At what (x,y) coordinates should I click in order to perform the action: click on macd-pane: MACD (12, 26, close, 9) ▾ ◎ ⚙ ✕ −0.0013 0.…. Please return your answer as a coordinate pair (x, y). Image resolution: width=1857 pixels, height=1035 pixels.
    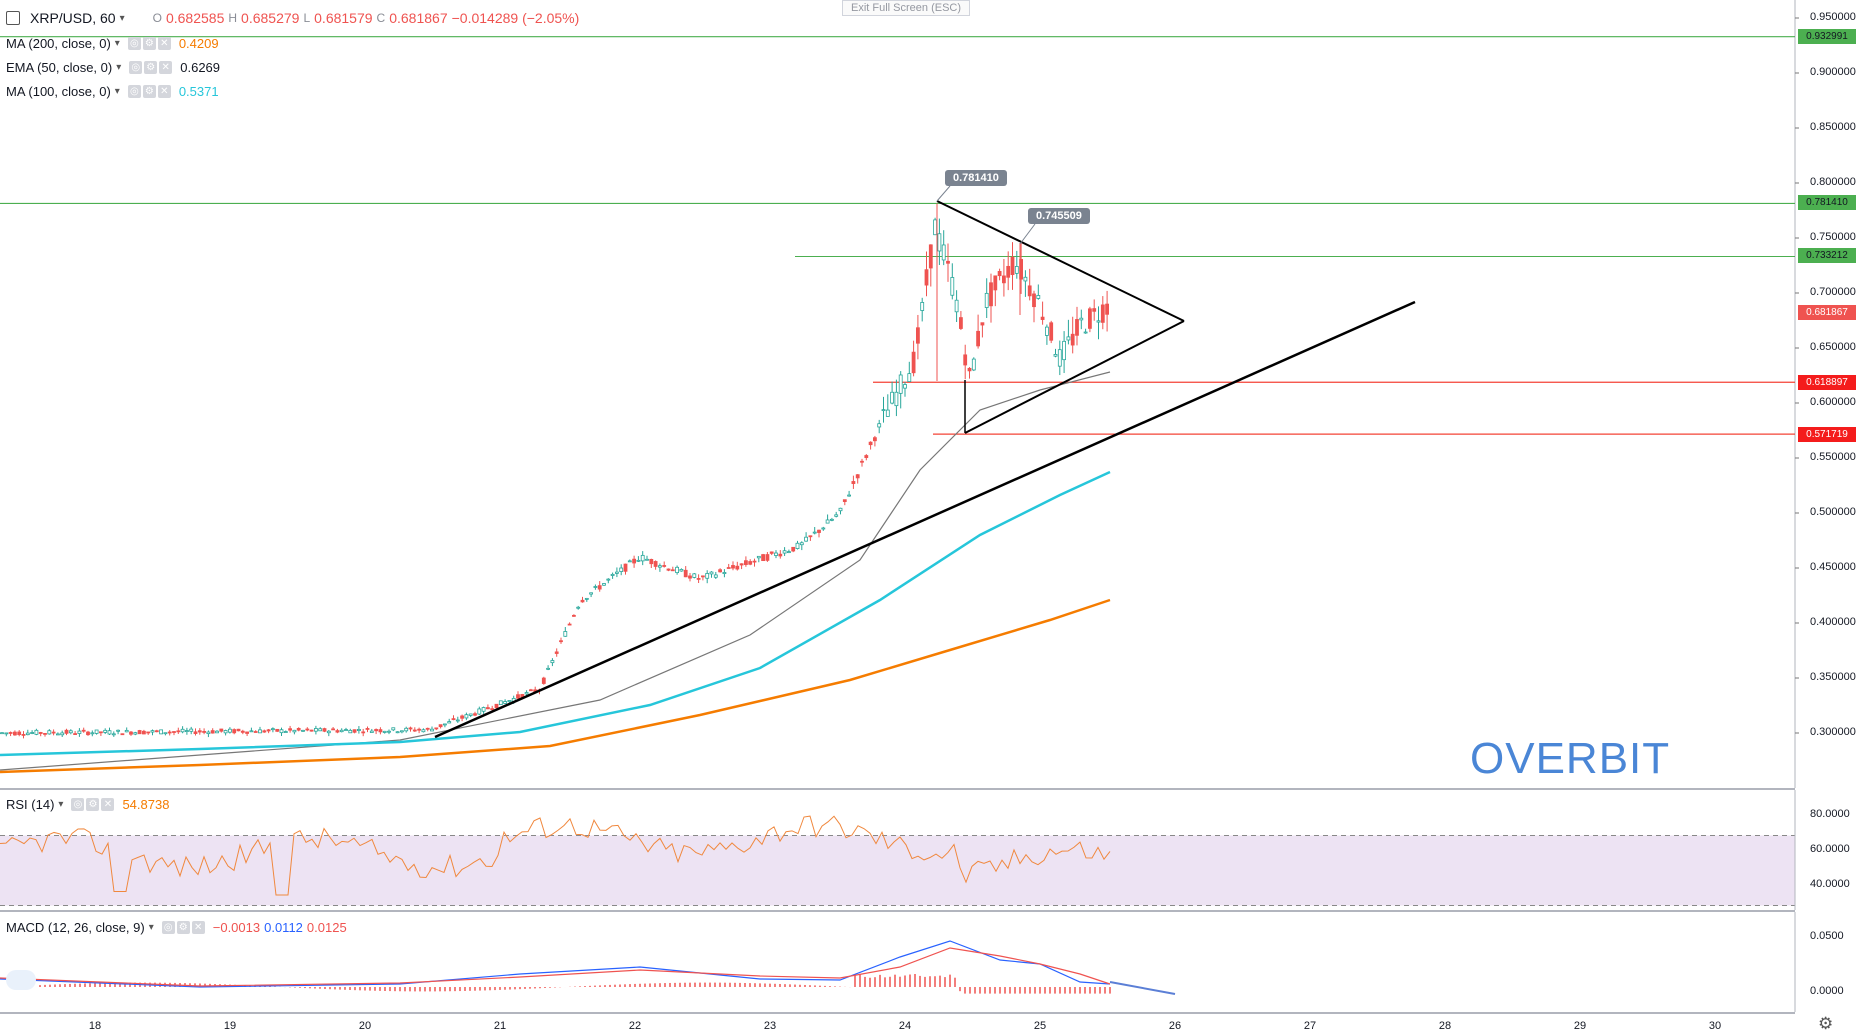
    Looking at the image, I should click on (928, 962).